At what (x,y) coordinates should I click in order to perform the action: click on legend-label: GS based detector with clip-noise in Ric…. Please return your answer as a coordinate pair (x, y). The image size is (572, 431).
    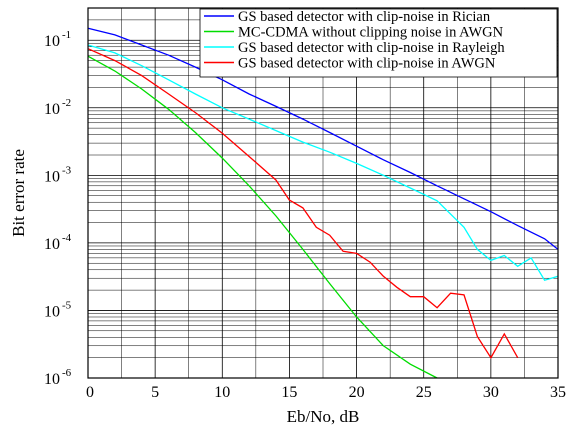
    Looking at the image, I should click on (364, 17).